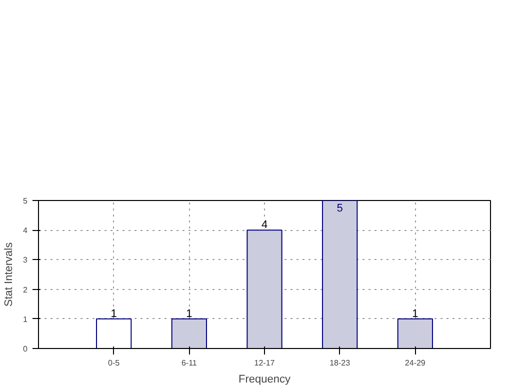 The image size is (520, 390). Describe the element at coordinates (415, 363) in the screenshot. I see `x-tick-label: 24-29` at that location.